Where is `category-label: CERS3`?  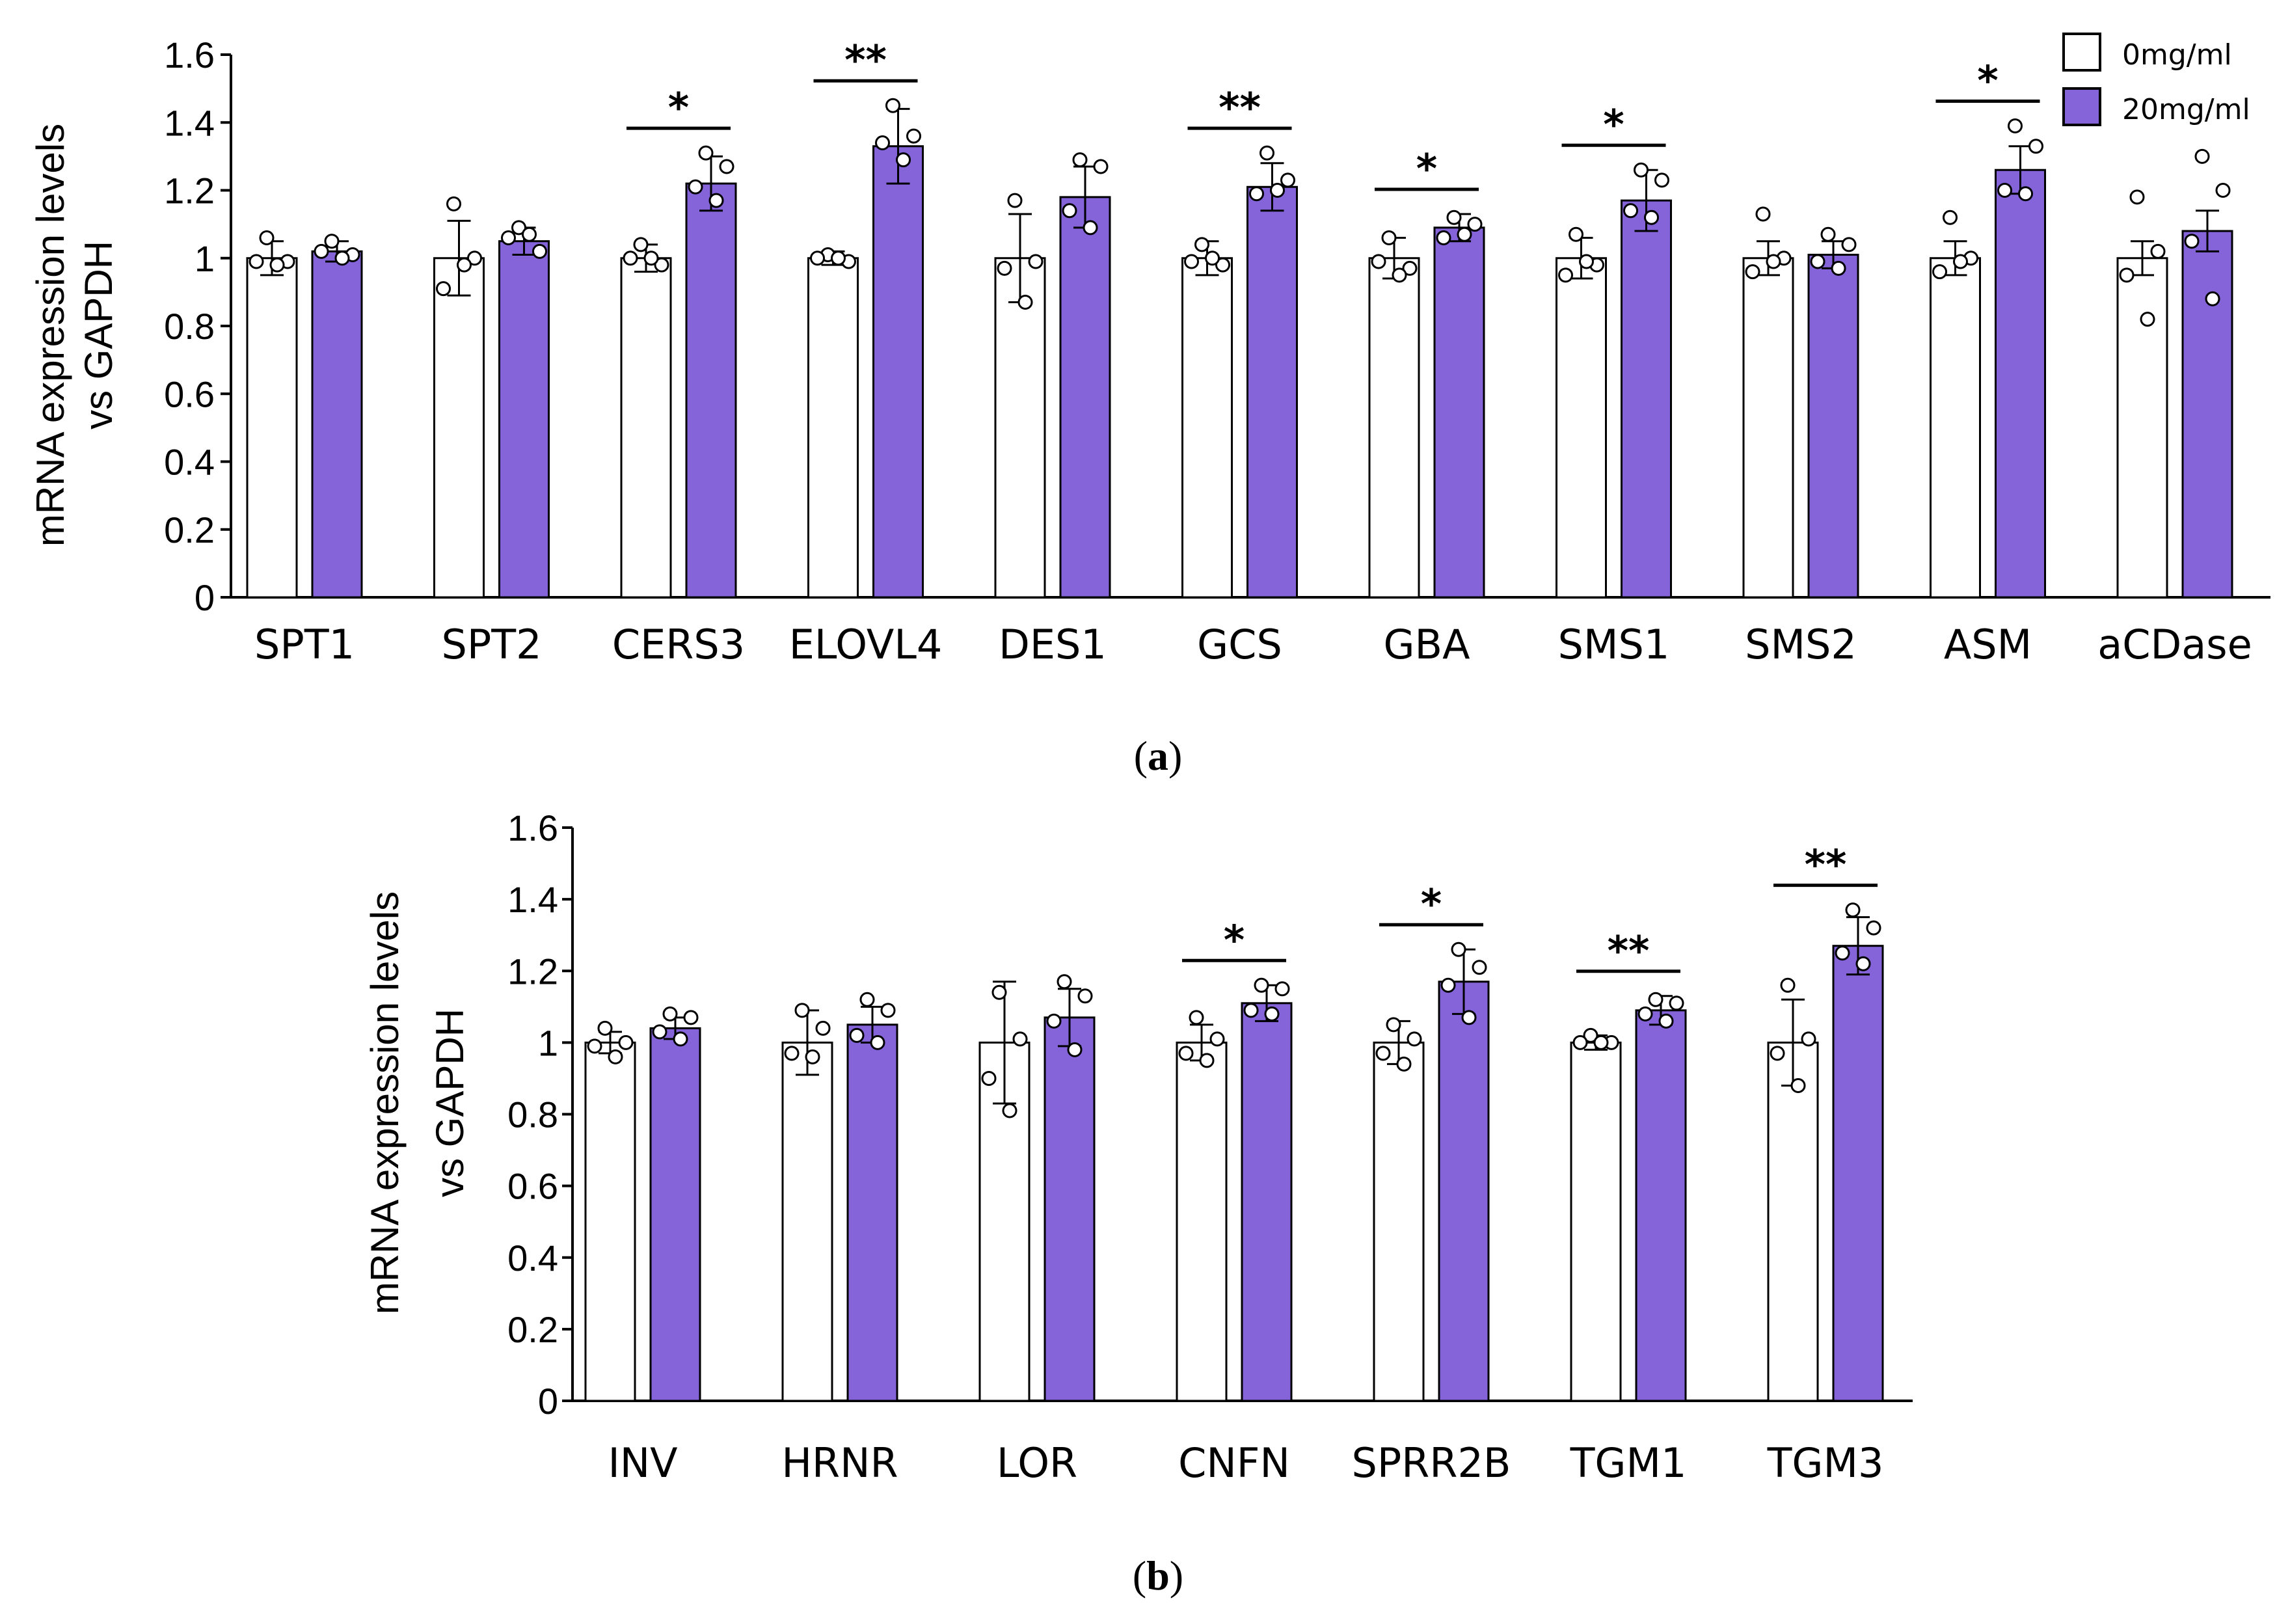
category-label: CERS3 is located at coordinates (678, 644).